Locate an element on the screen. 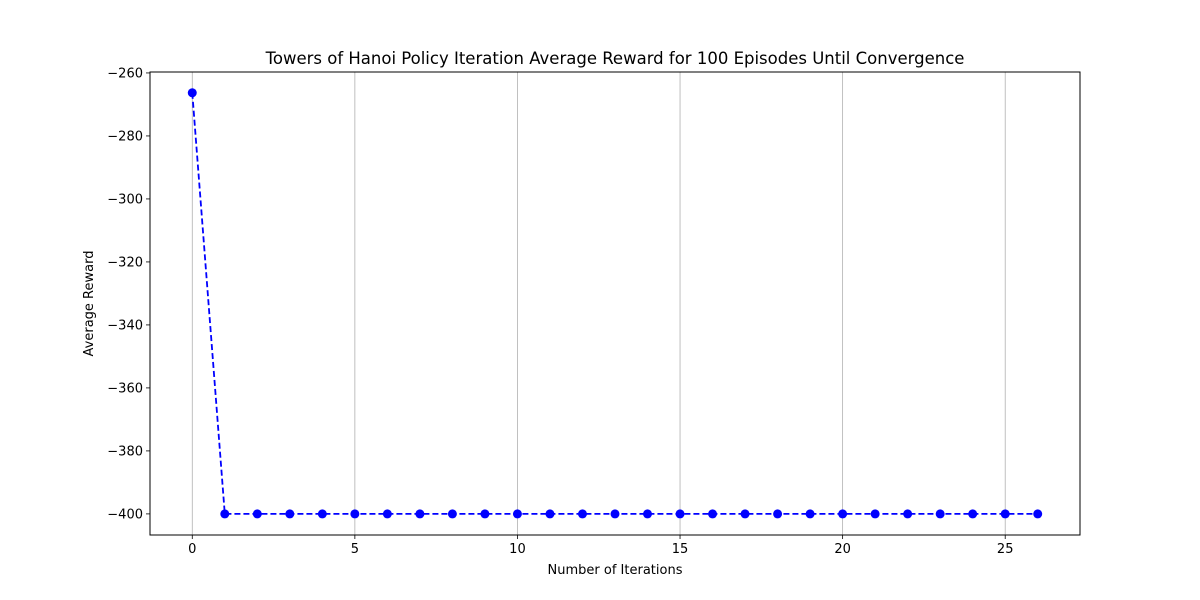 This screenshot has height=600, width=1200. y-tick-label: −360 is located at coordinates (125, 388).